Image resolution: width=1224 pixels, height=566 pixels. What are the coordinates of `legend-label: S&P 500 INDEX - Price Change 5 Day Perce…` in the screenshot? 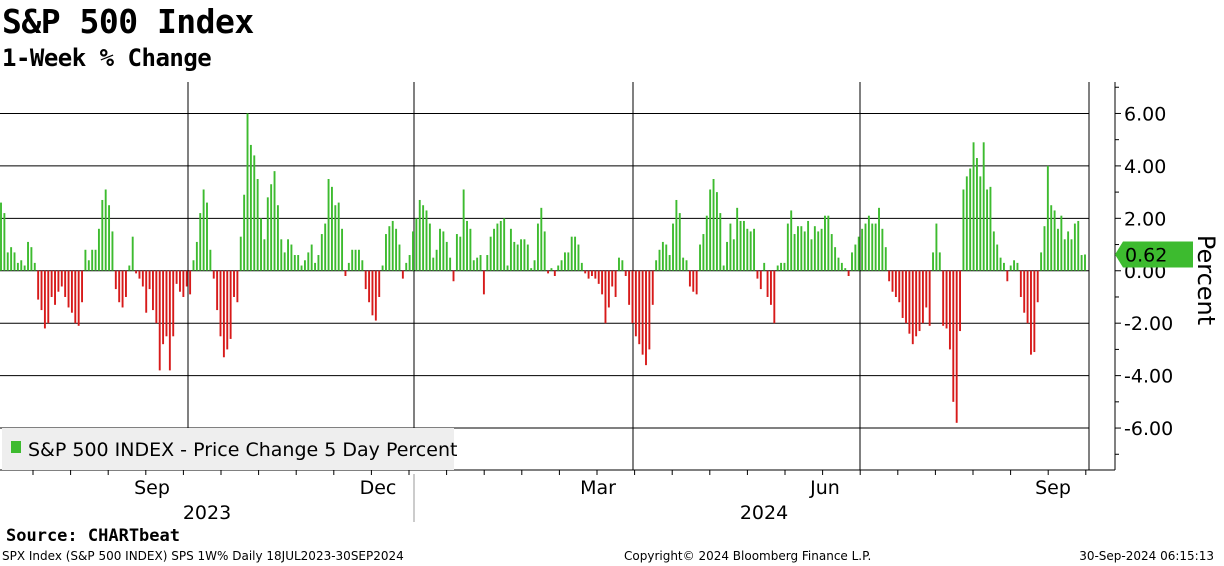 It's located at (242, 450).